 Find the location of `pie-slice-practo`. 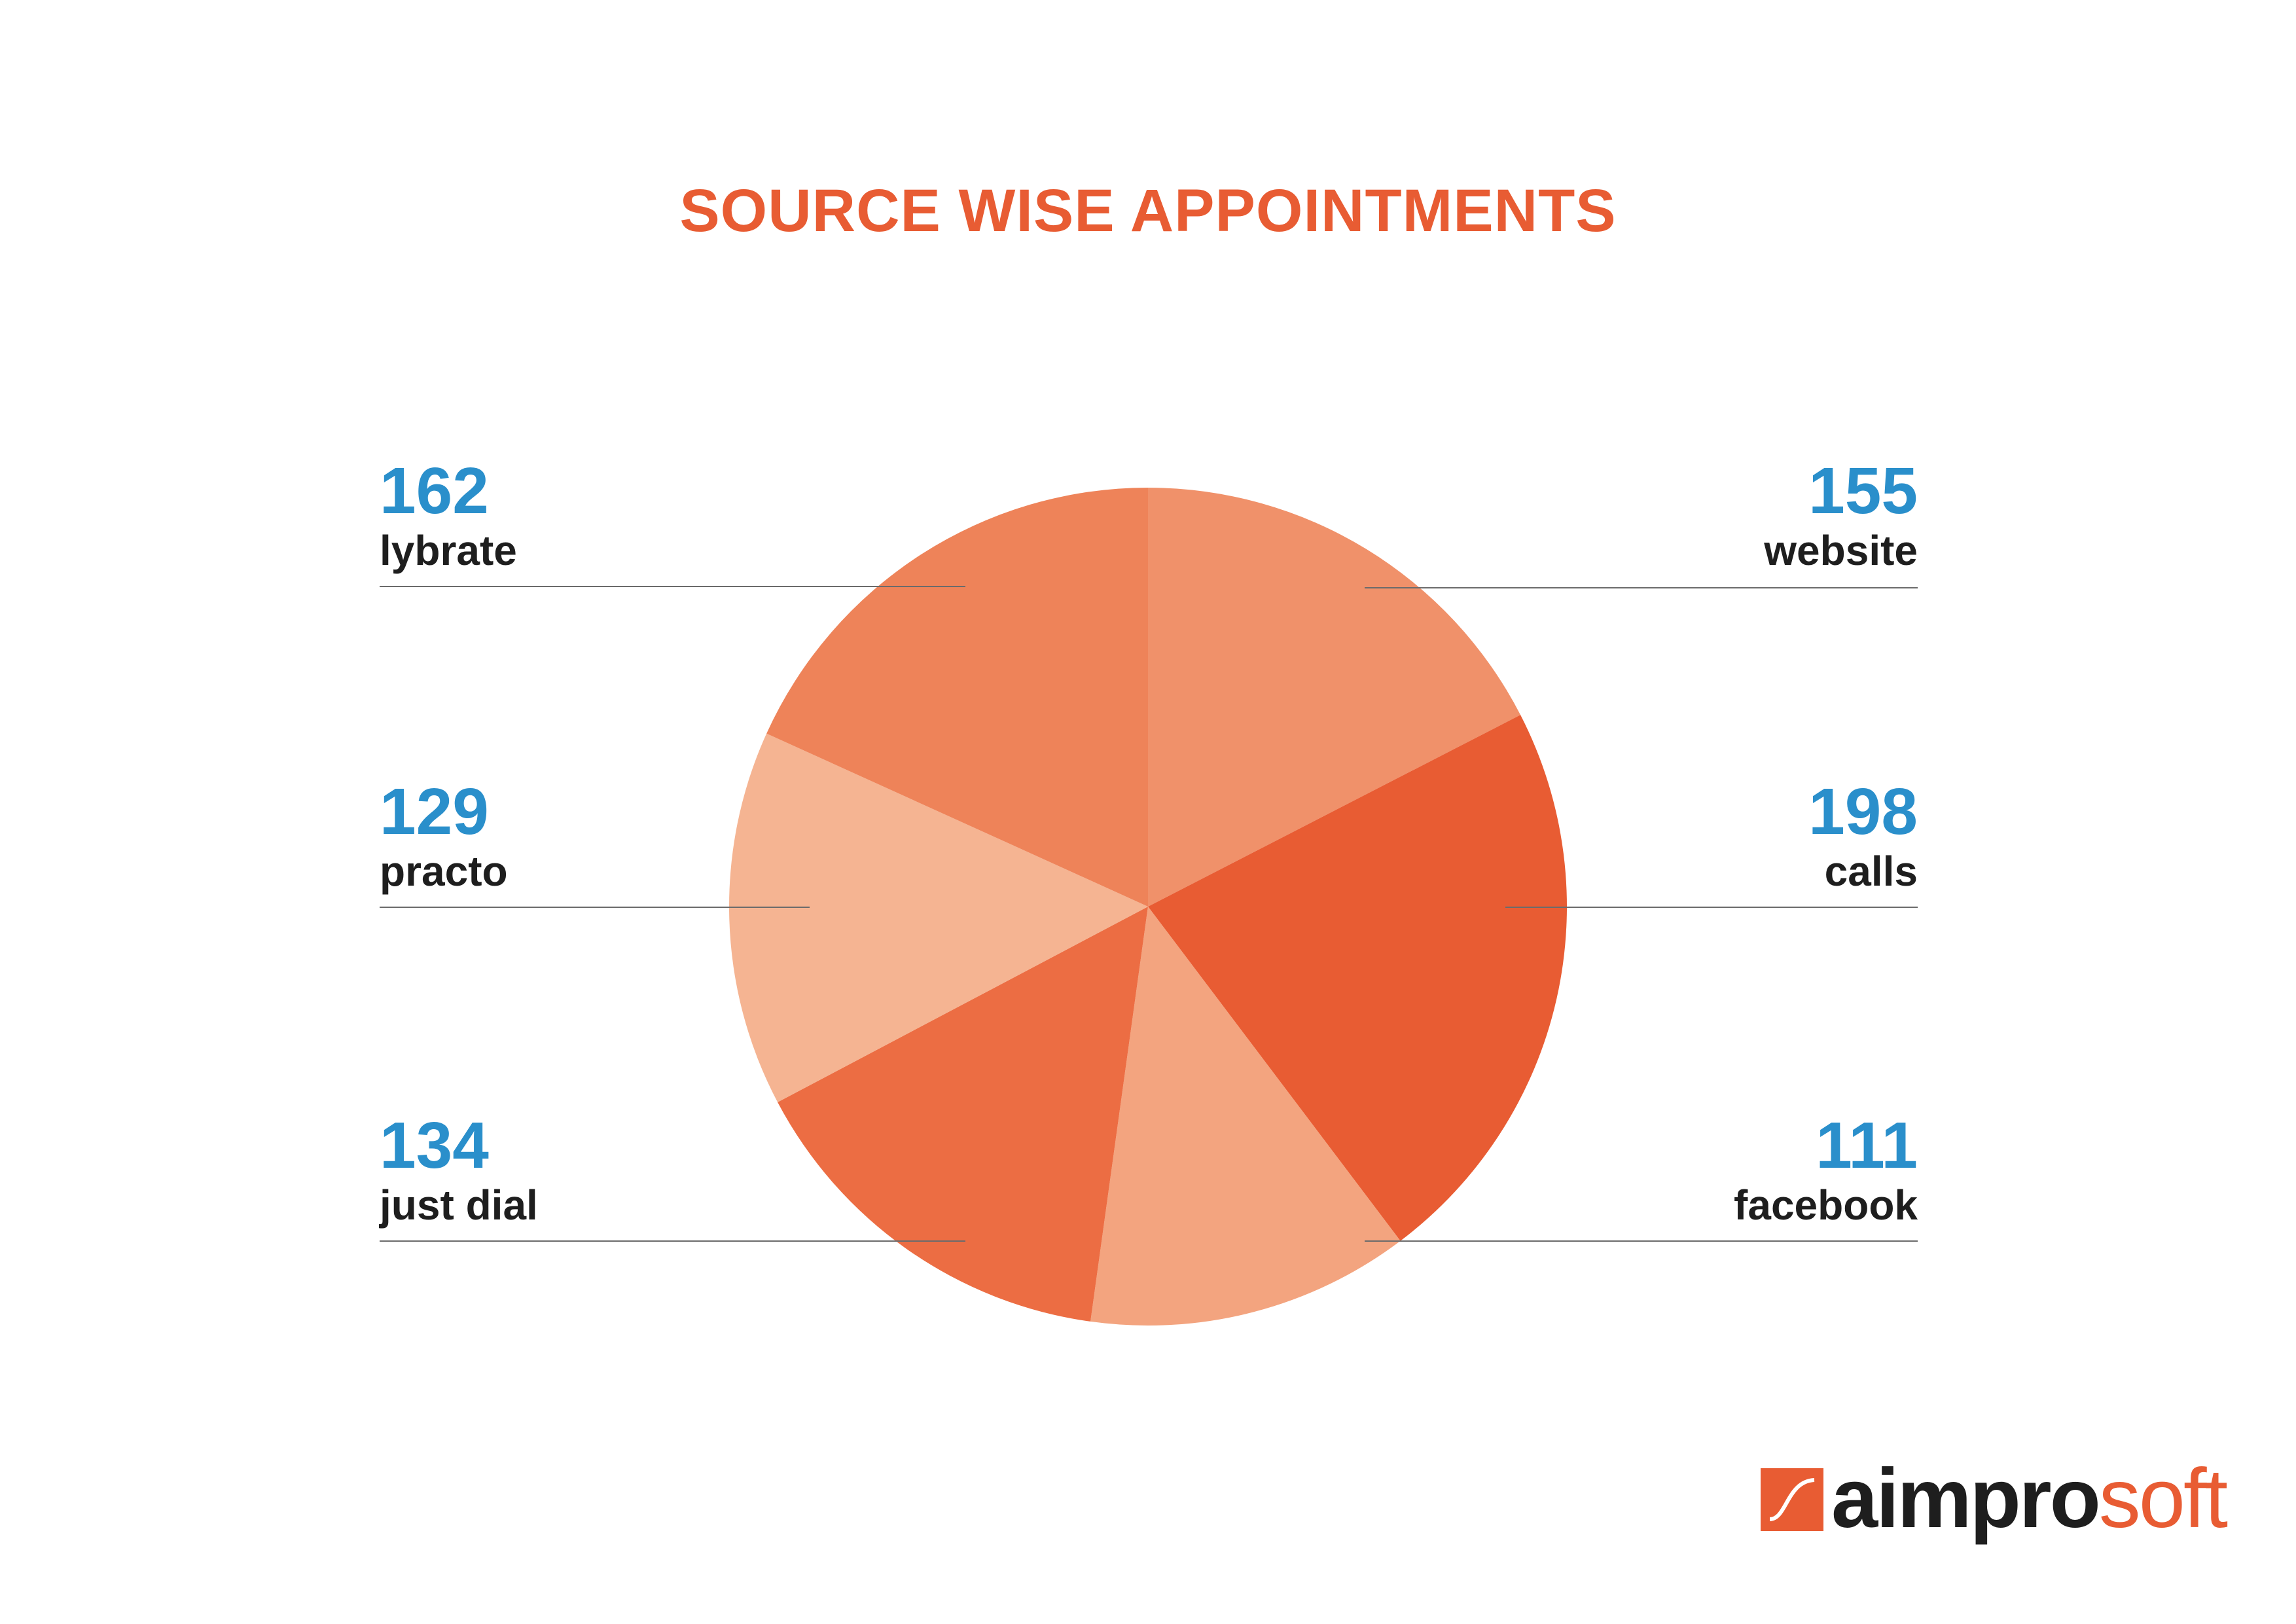

pie-slice-practo is located at coordinates (938, 918).